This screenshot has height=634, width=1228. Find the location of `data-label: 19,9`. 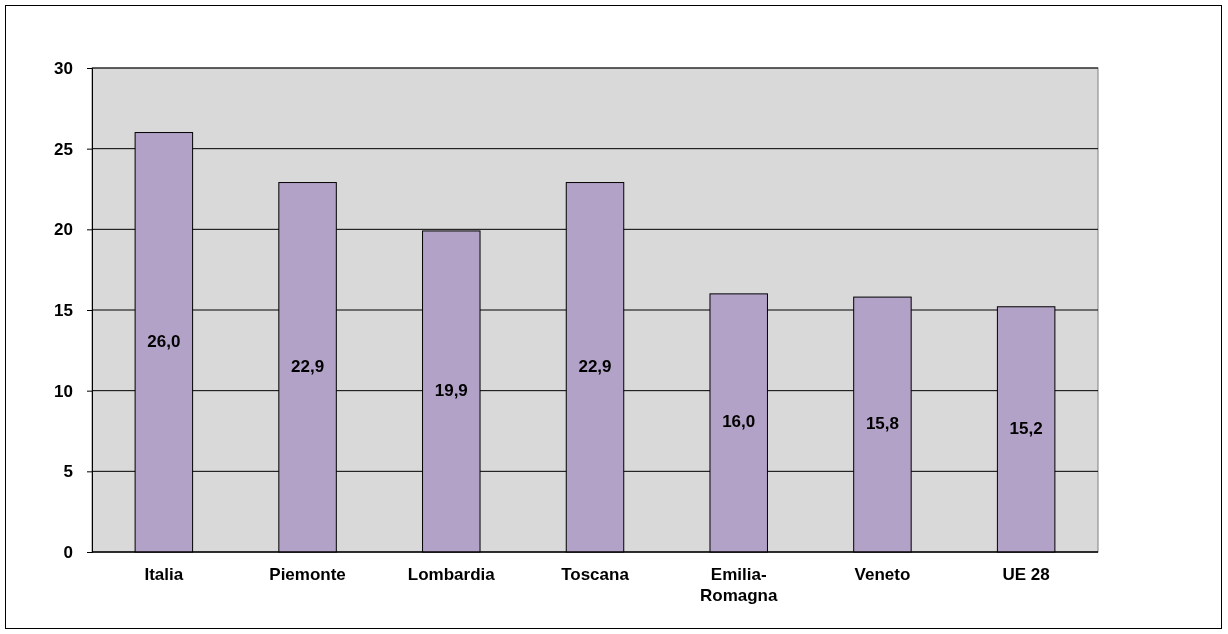

data-label: 19,9 is located at coordinates (451, 390).